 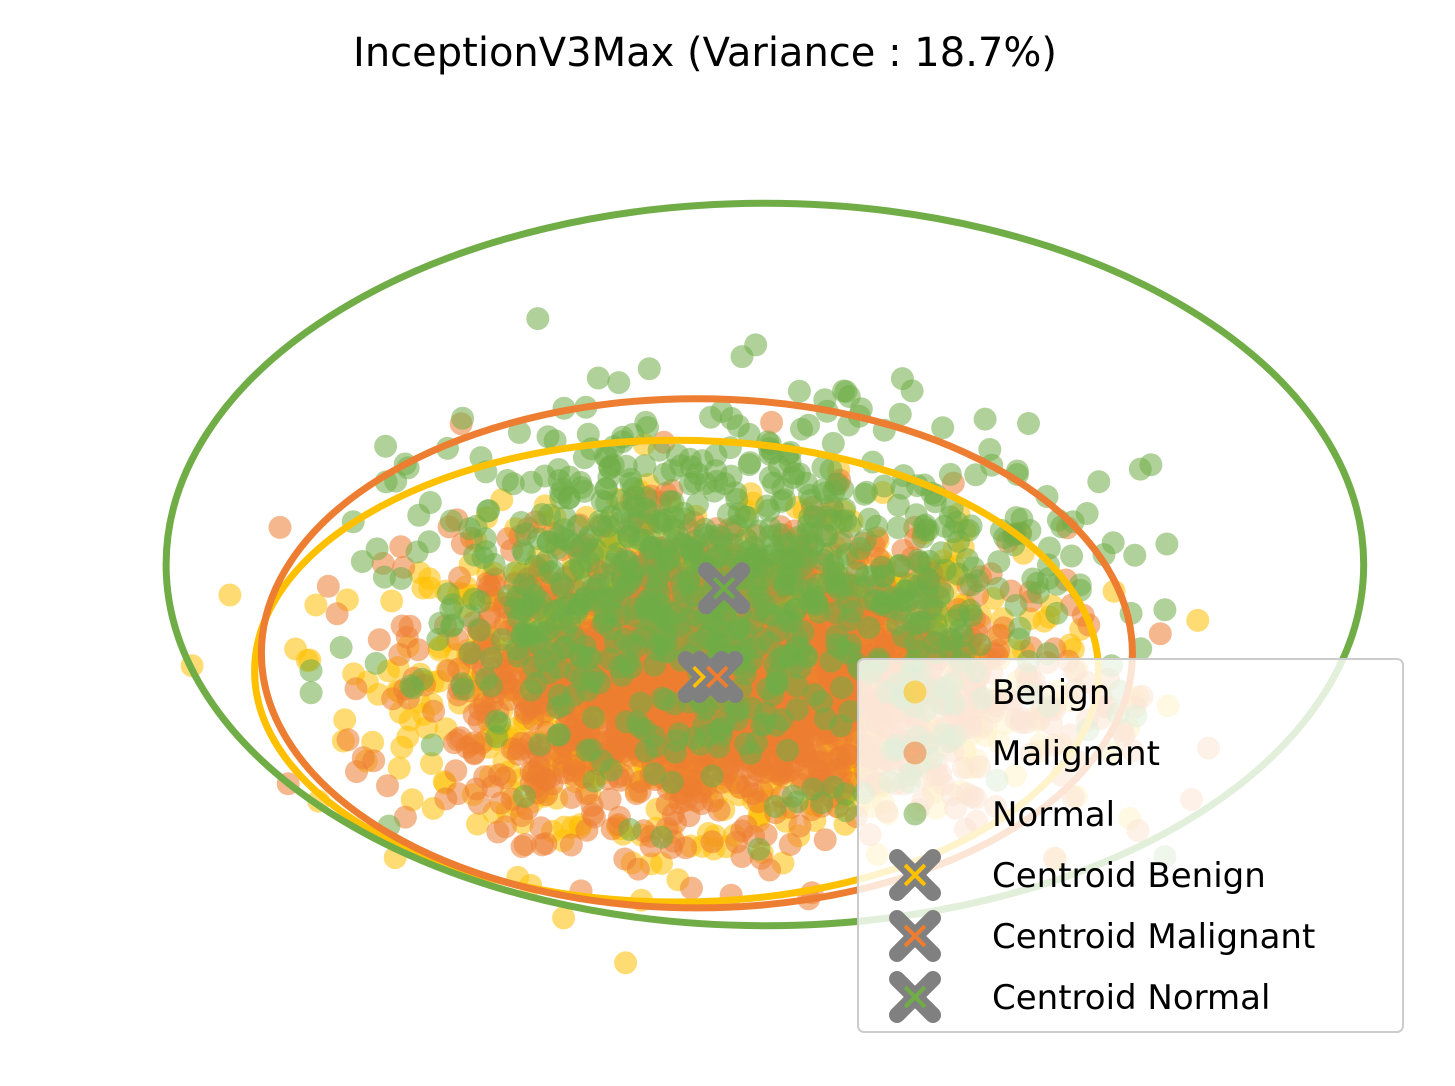 I want to click on legend-label: Centroid Benign, so click(x=1129, y=876).